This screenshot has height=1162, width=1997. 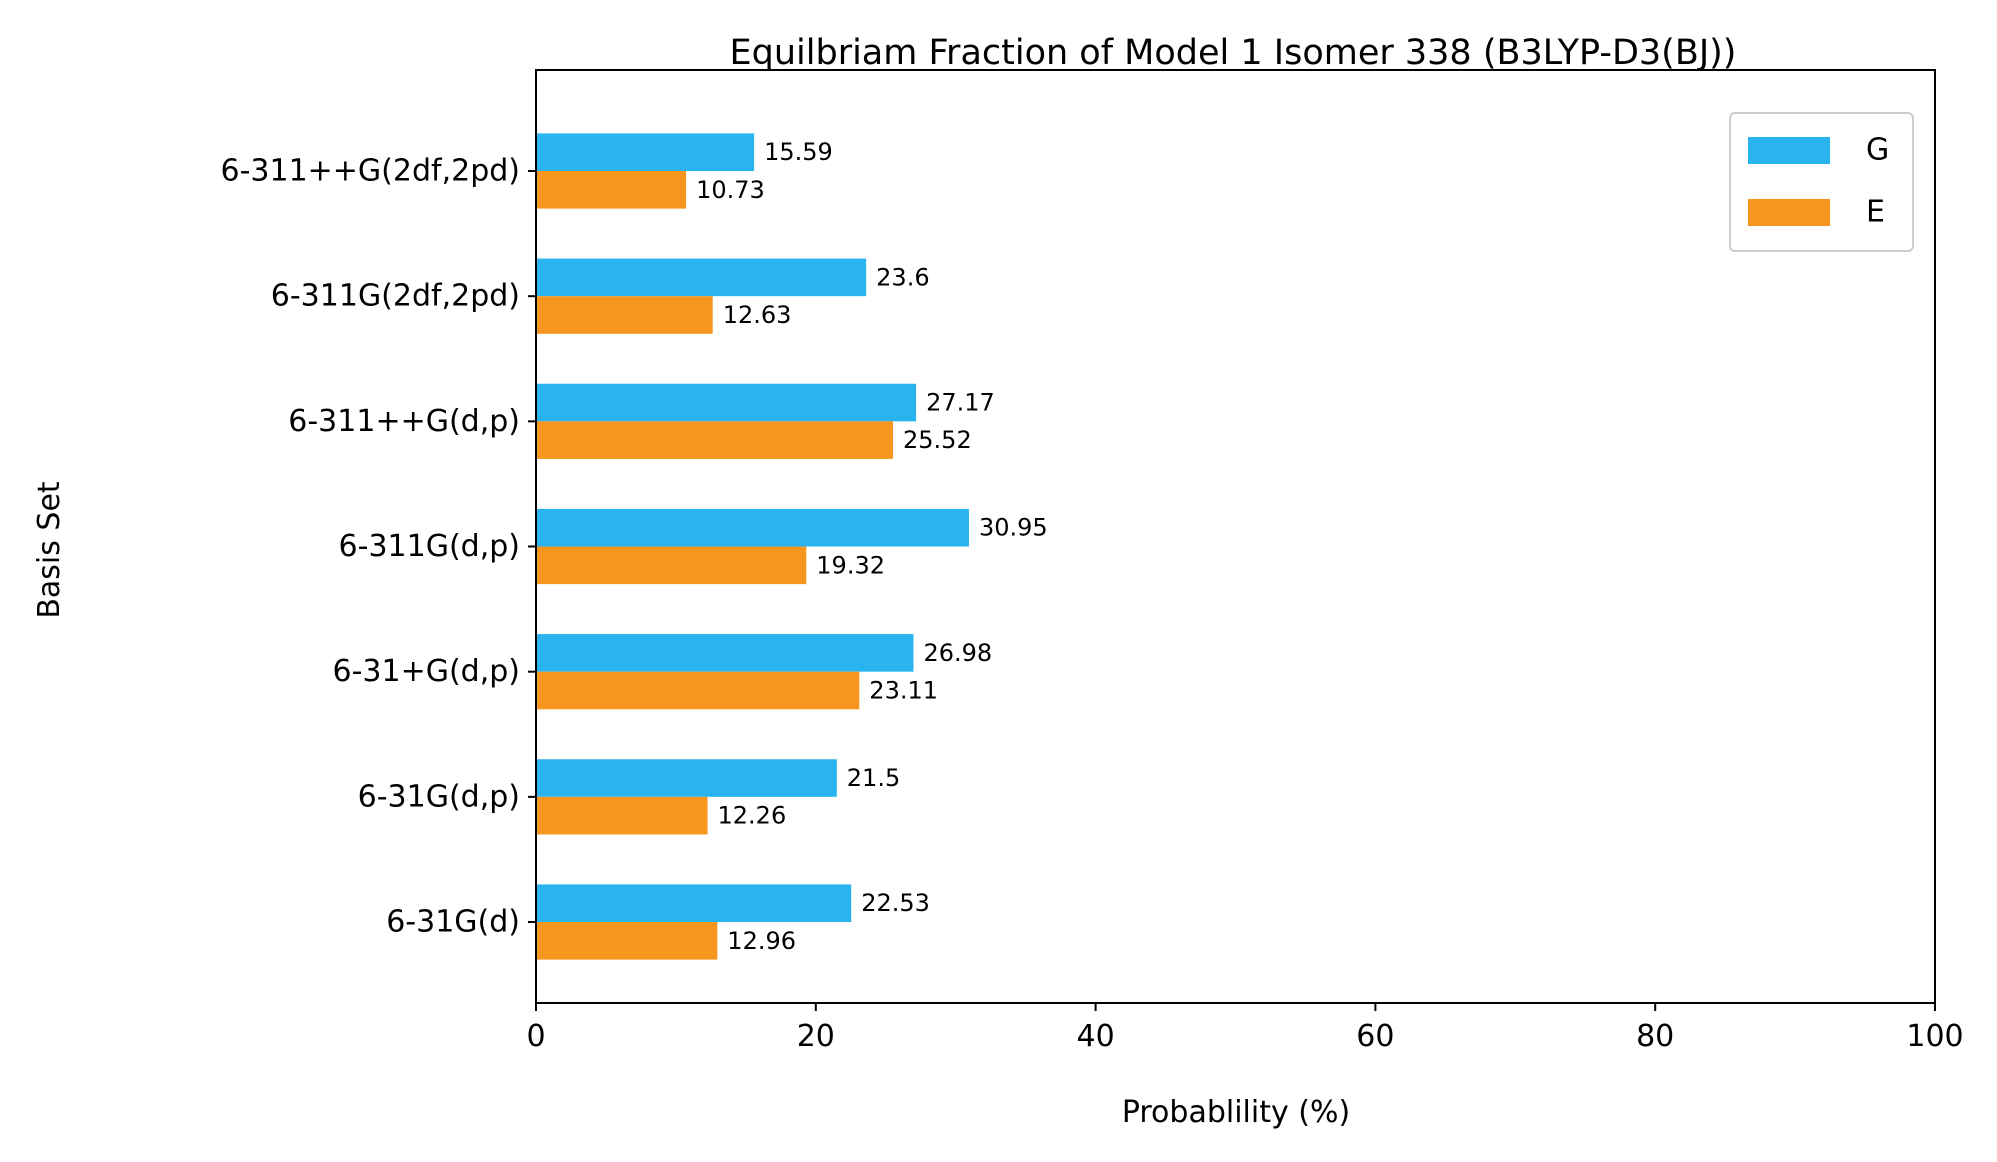 I want to click on legend-swatch-g, so click(x=1789, y=150).